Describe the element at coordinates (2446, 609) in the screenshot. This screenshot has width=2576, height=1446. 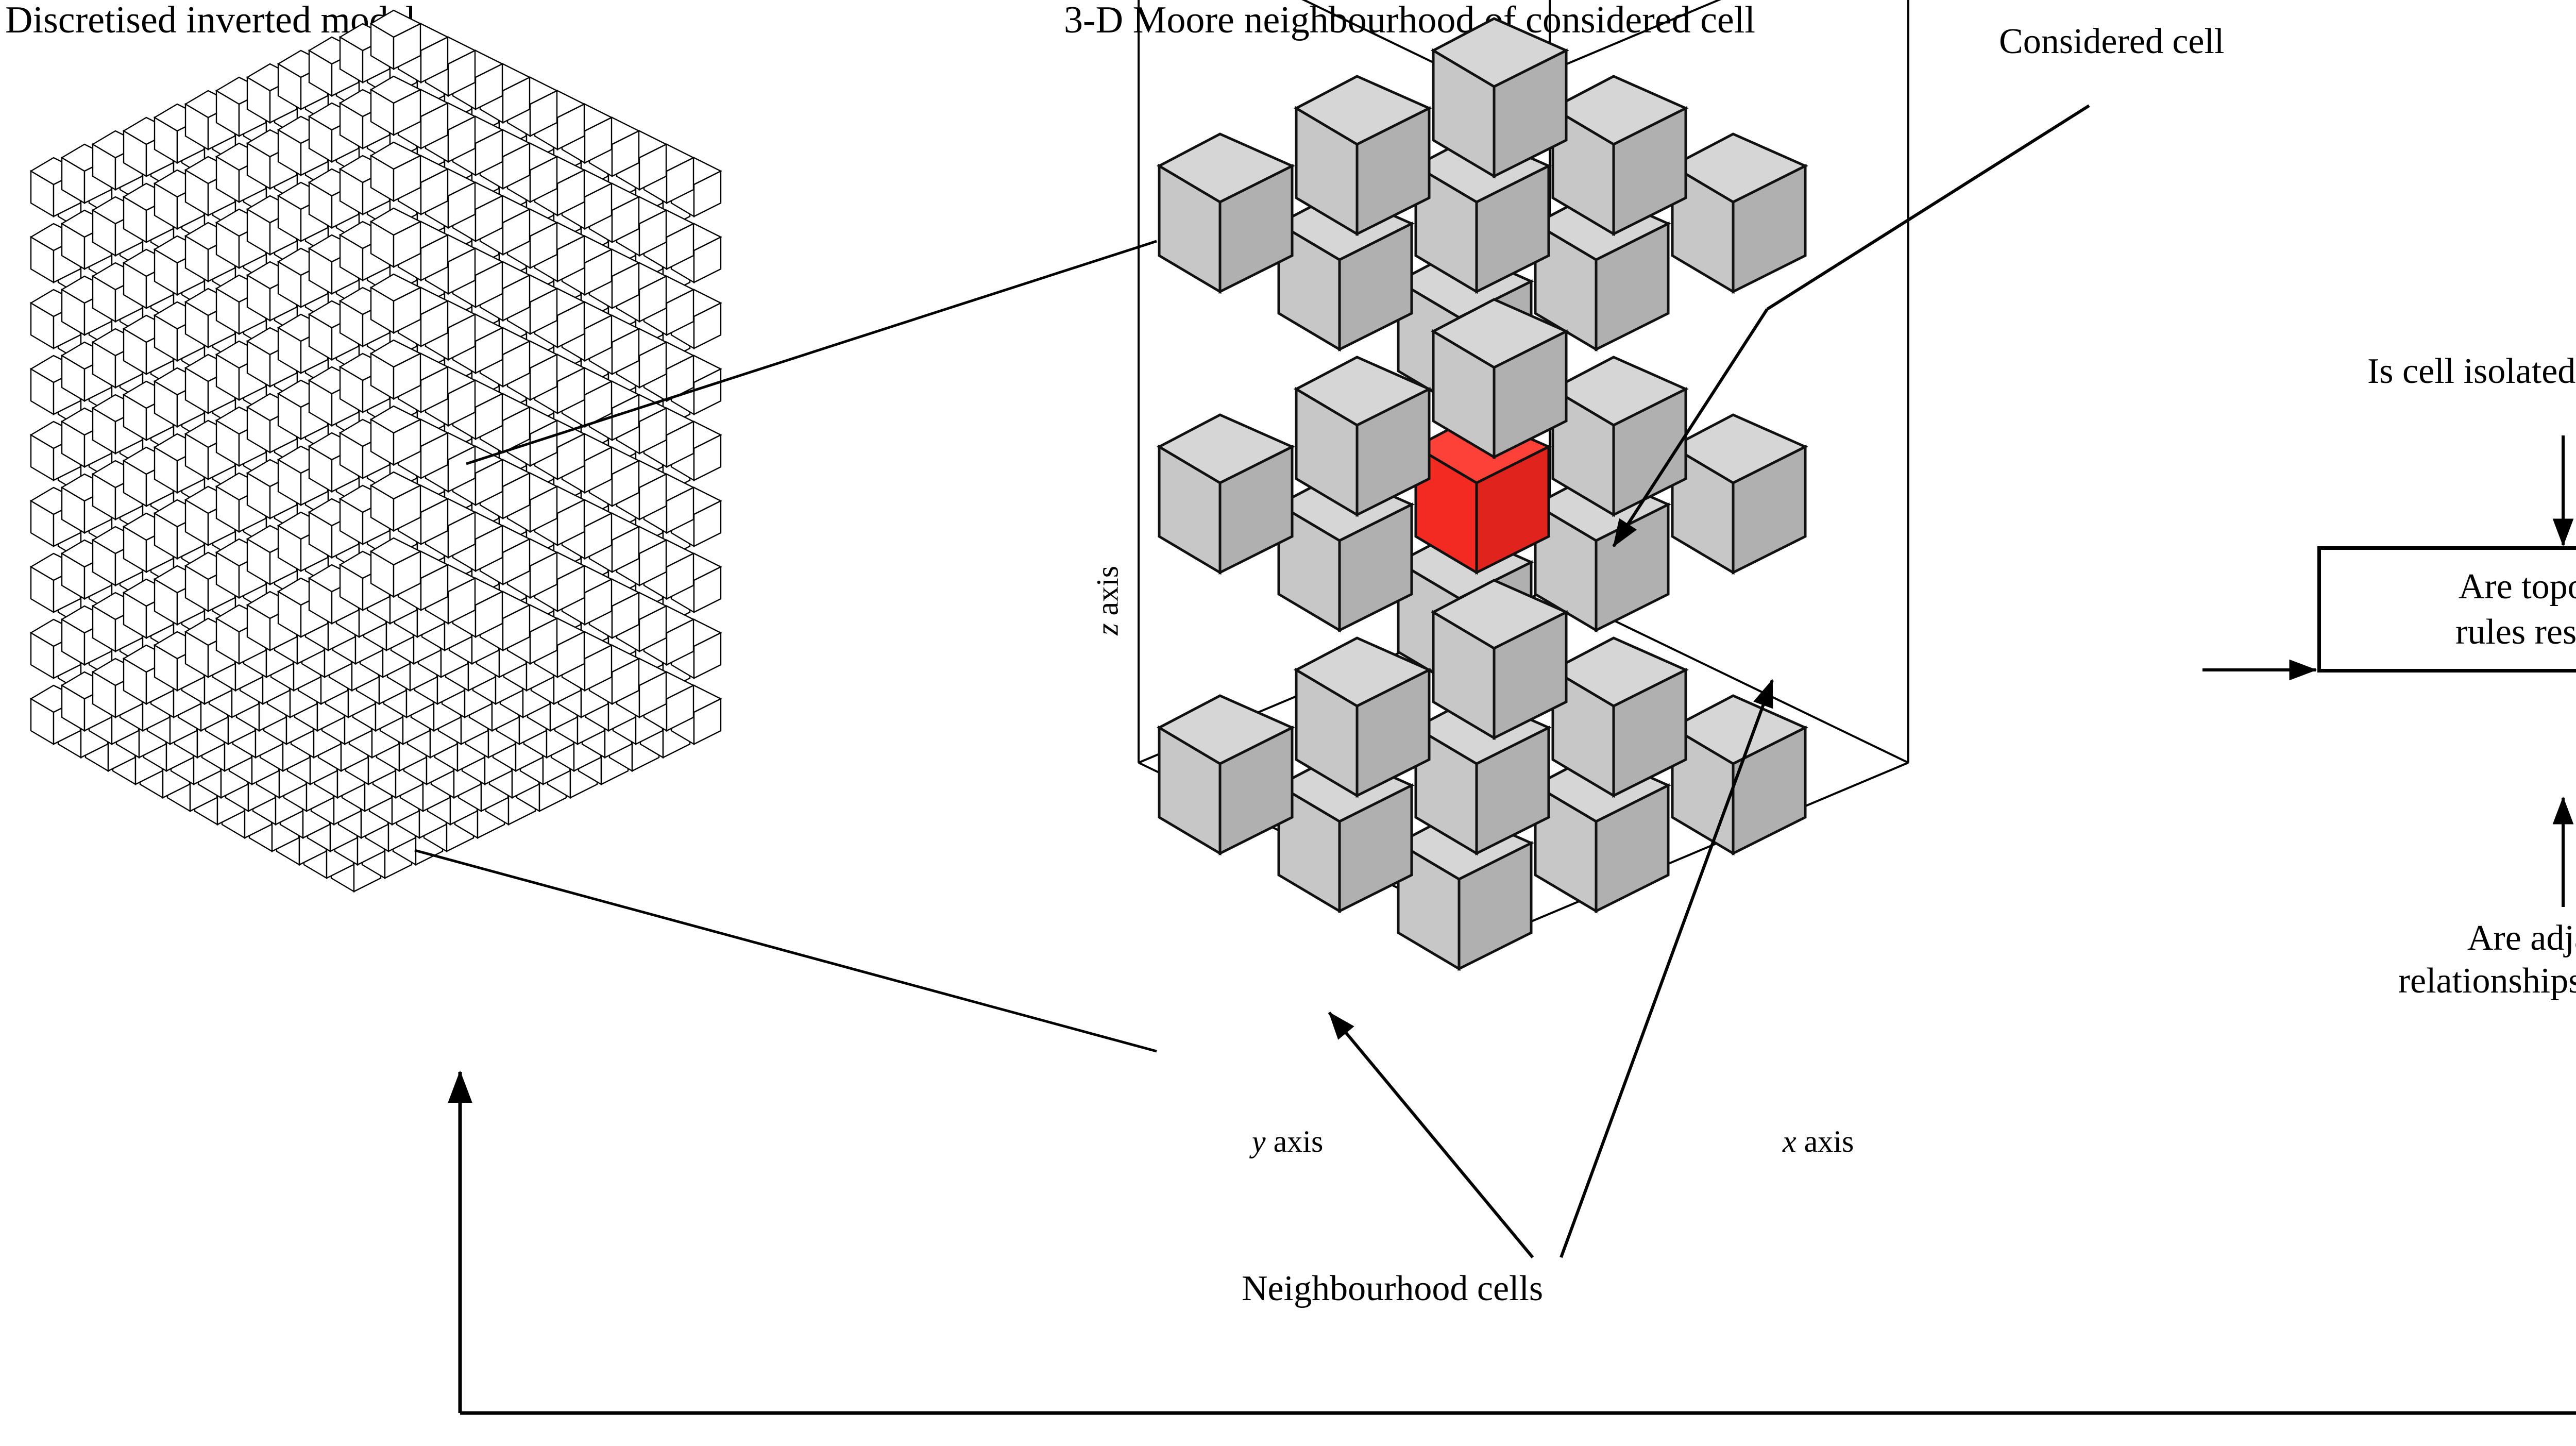
I see `decision-box-topological-rules: Are topological rules respected?` at that location.